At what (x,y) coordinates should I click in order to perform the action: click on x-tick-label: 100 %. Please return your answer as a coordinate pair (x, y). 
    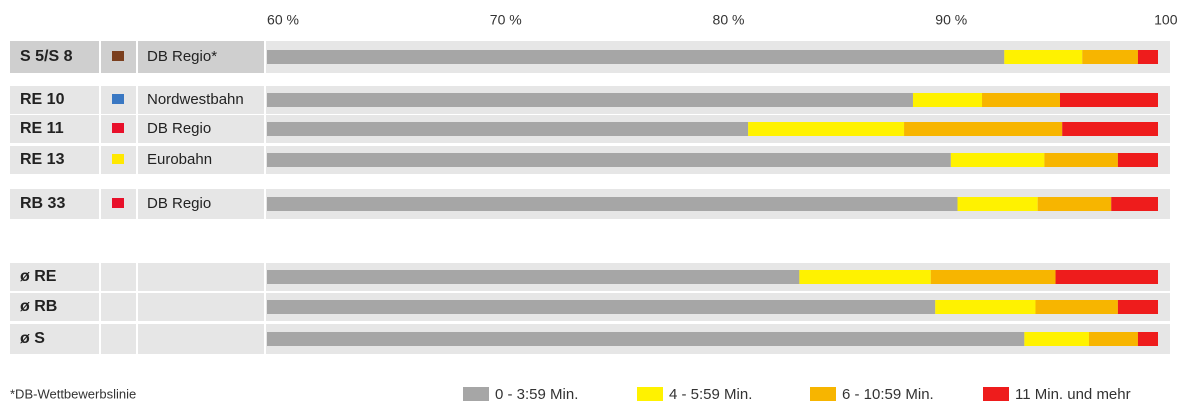
    Looking at the image, I should click on (1166, 20).